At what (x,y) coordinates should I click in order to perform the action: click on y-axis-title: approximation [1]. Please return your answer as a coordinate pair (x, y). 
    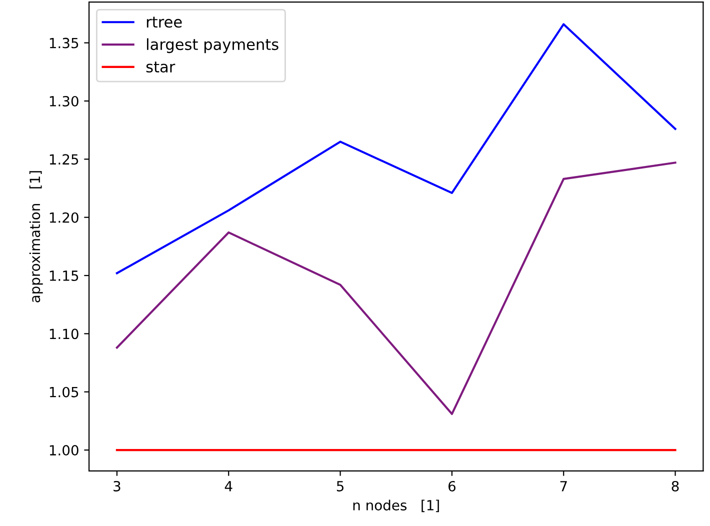
    Looking at the image, I should click on (36, 236).